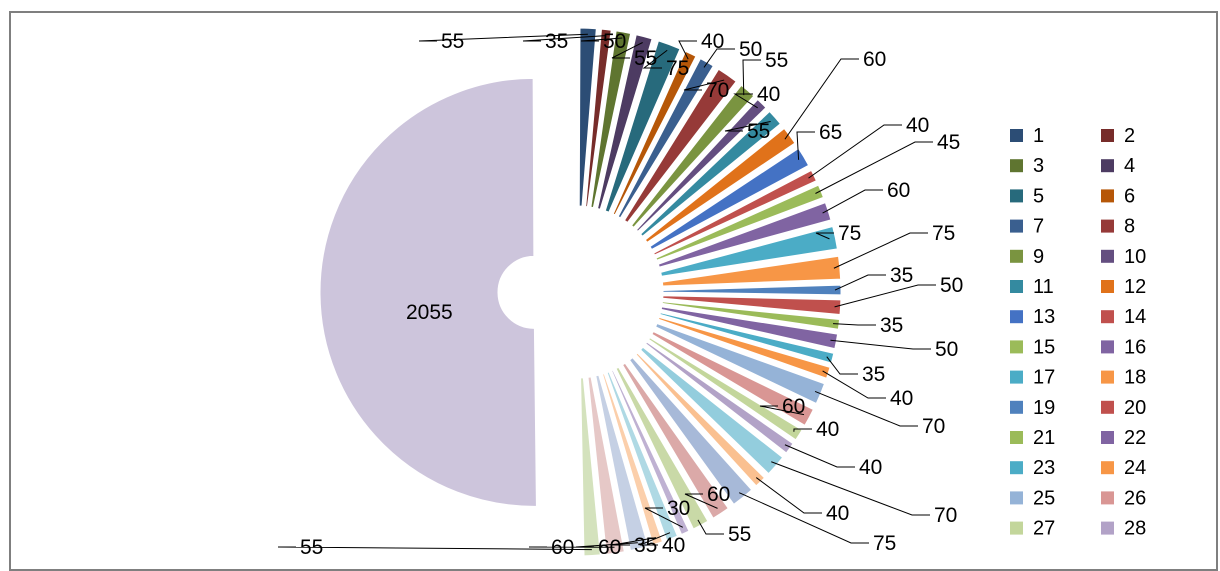  What do you see at coordinates (1044, 408) in the screenshot?
I see `legend-label-19: 19` at bounding box center [1044, 408].